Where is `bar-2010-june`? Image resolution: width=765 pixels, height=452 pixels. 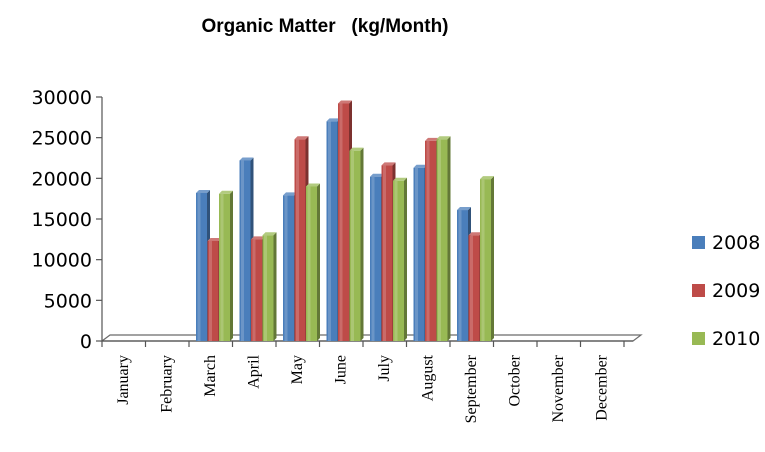 bar-2010-june is located at coordinates (356, 244).